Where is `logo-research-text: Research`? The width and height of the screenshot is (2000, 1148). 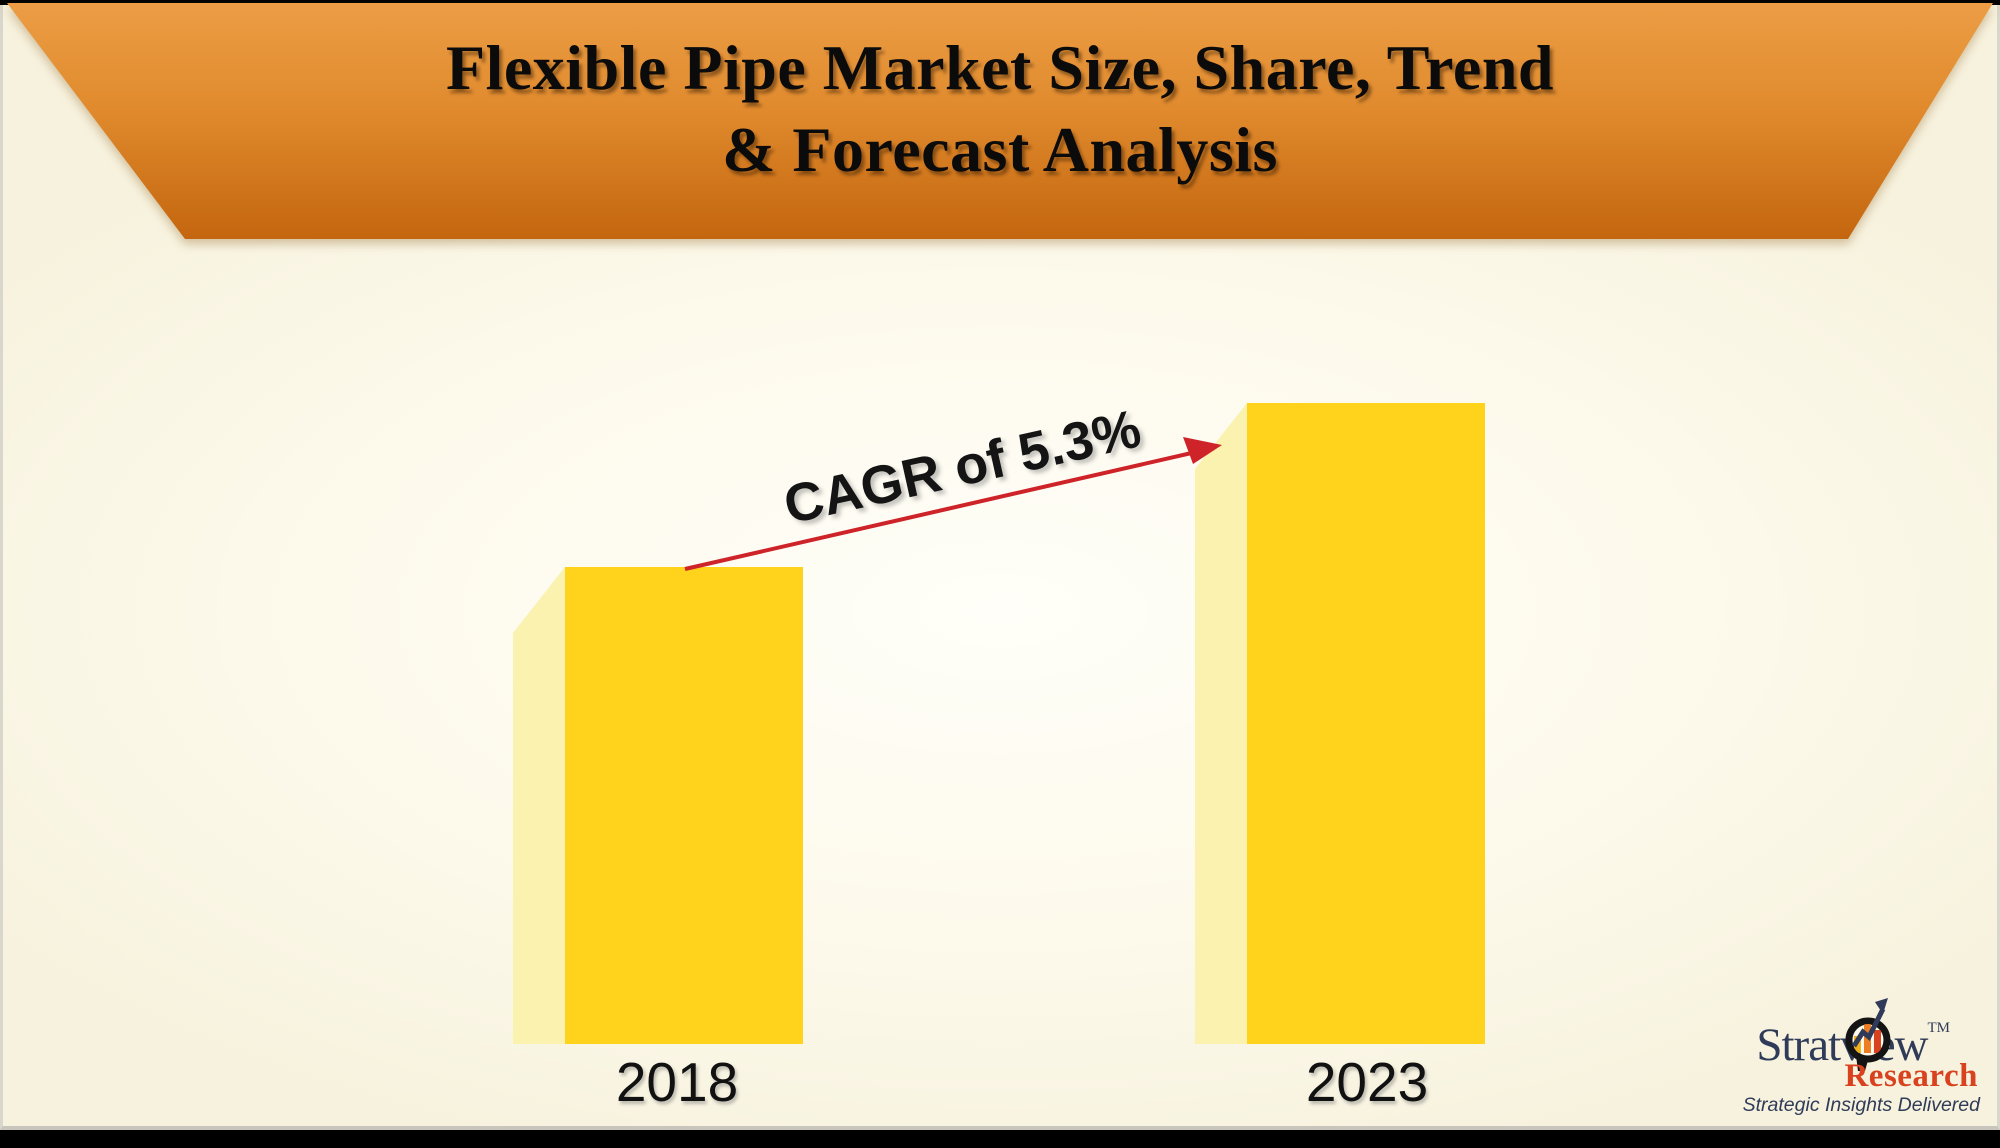
logo-research-text: Research is located at coordinates (1911, 1076).